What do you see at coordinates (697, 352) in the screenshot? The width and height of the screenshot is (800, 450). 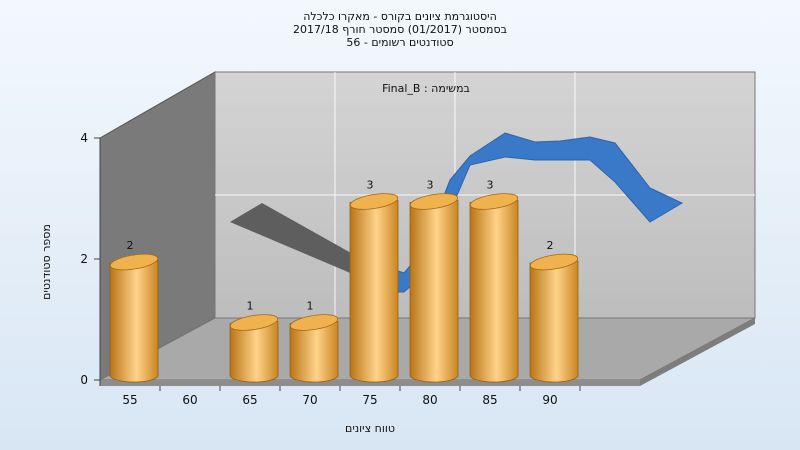 I see `floor-side-edge` at bounding box center [697, 352].